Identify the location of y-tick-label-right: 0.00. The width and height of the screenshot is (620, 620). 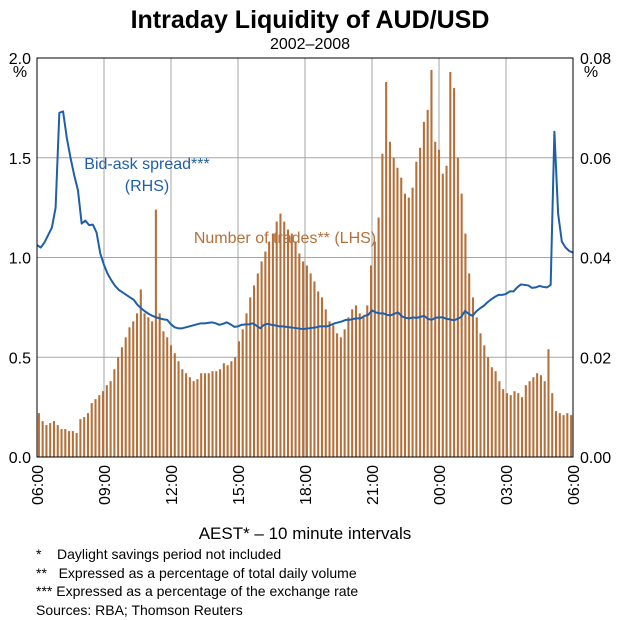
(595, 458).